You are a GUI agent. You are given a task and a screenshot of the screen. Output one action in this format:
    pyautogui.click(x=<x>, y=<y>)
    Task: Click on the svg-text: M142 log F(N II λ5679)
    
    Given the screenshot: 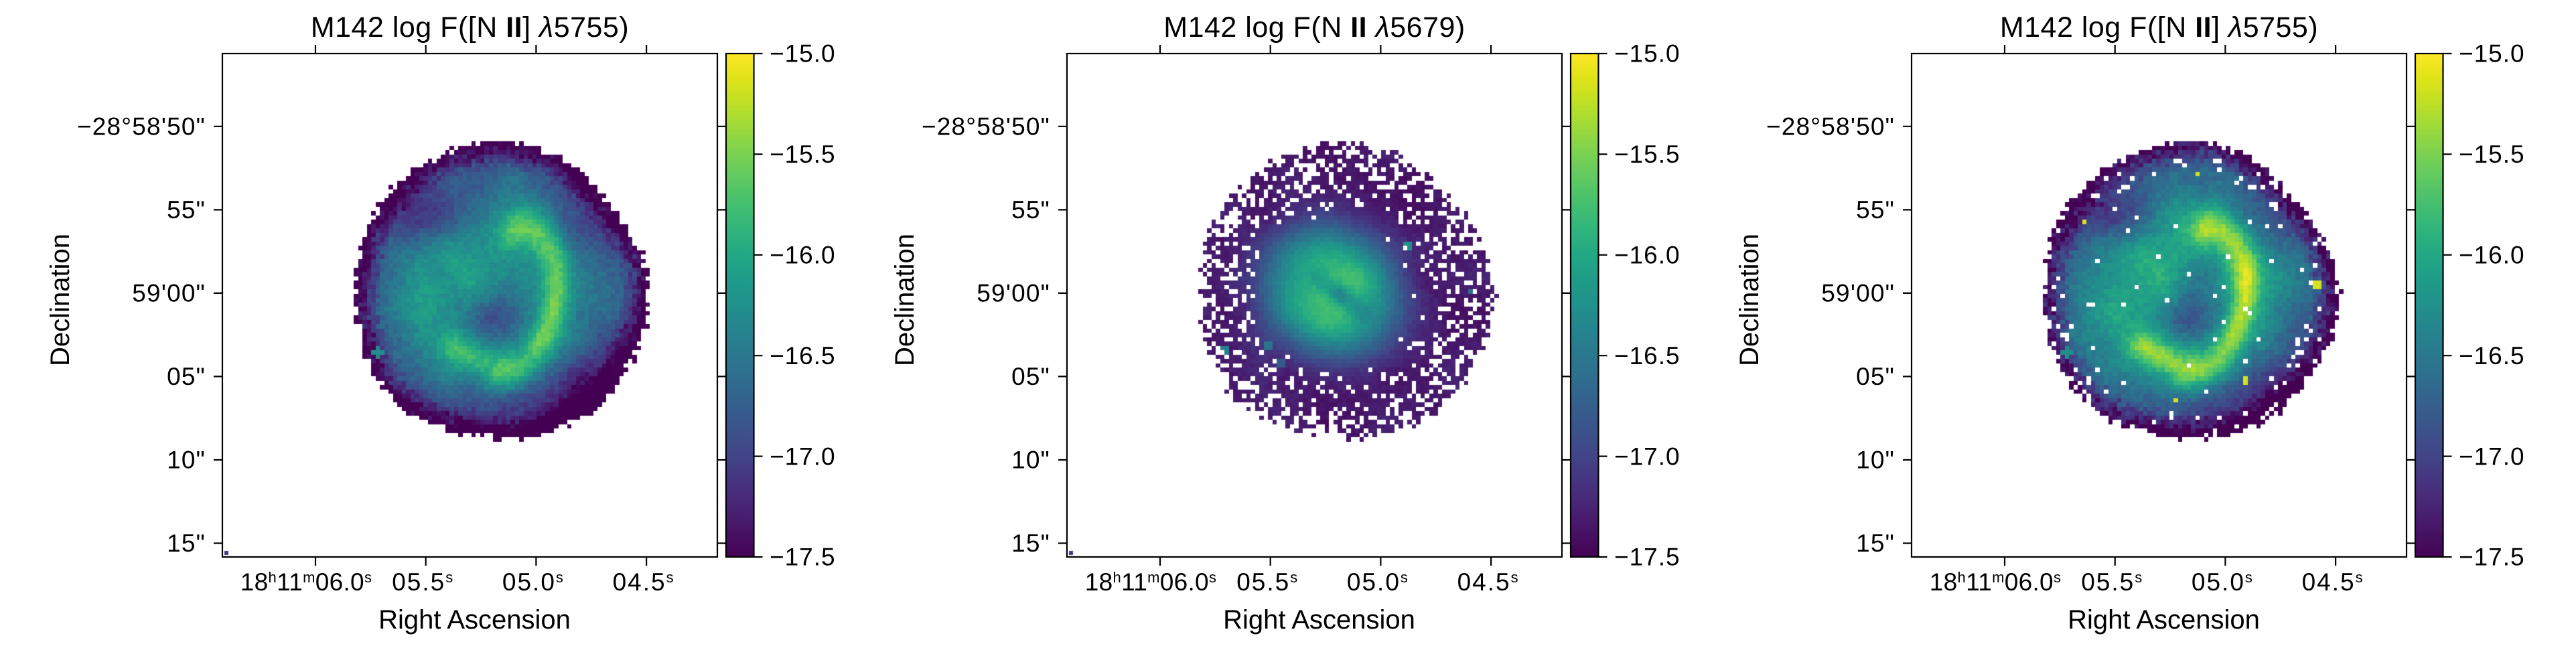 What is the action you would take?
    pyautogui.click(x=1314, y=27)
    